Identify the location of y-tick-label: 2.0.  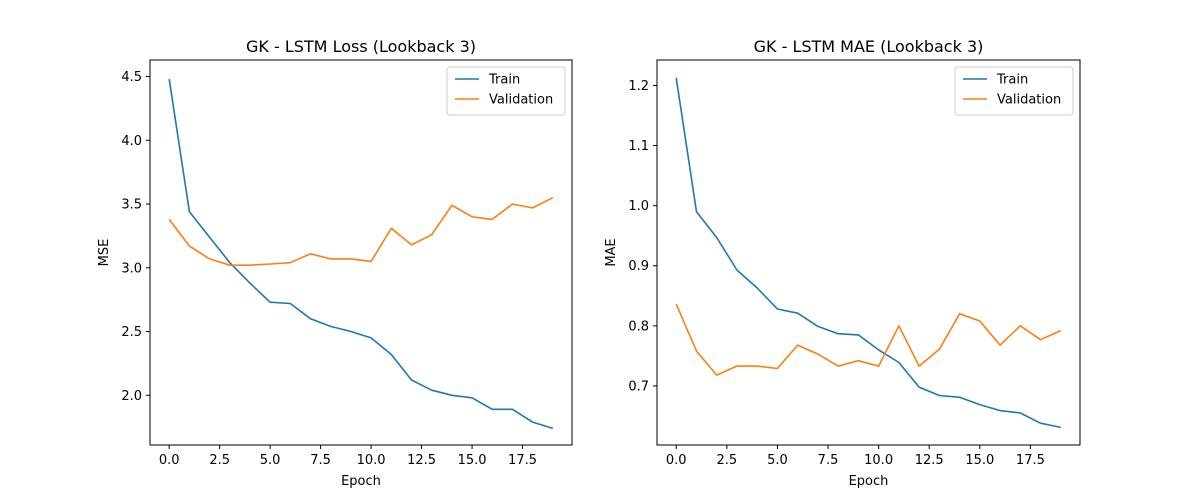
(131, 396).